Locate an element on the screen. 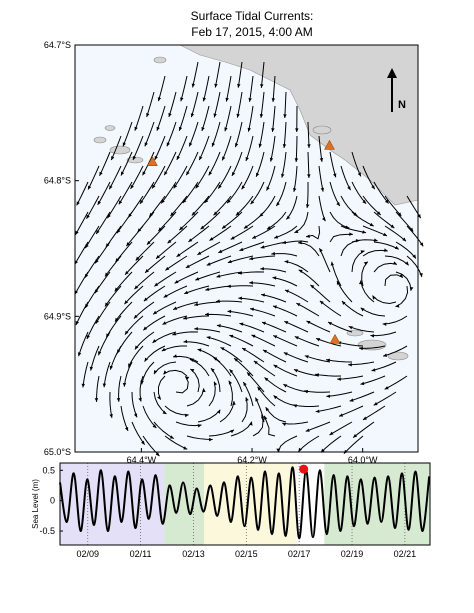 The width and height of the screenshot is (474, 613). title-line: Surface Tidal Currents: is located at coordinates (252, 16).